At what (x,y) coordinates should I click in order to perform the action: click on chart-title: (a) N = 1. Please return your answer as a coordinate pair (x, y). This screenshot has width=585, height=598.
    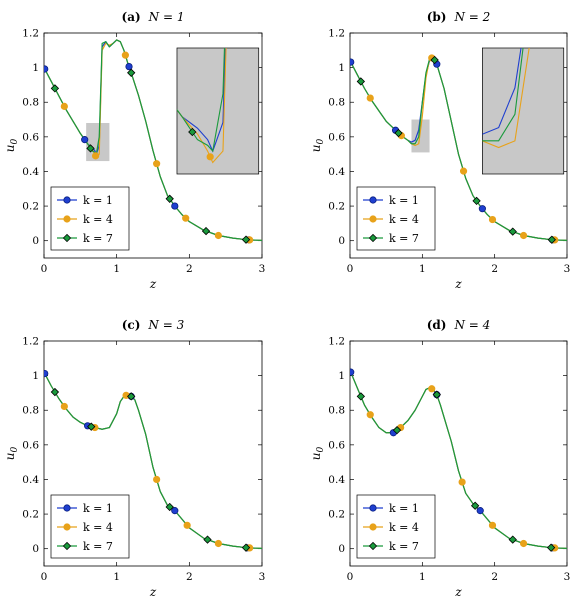
    Looking at the image, I should click on (153, 17).